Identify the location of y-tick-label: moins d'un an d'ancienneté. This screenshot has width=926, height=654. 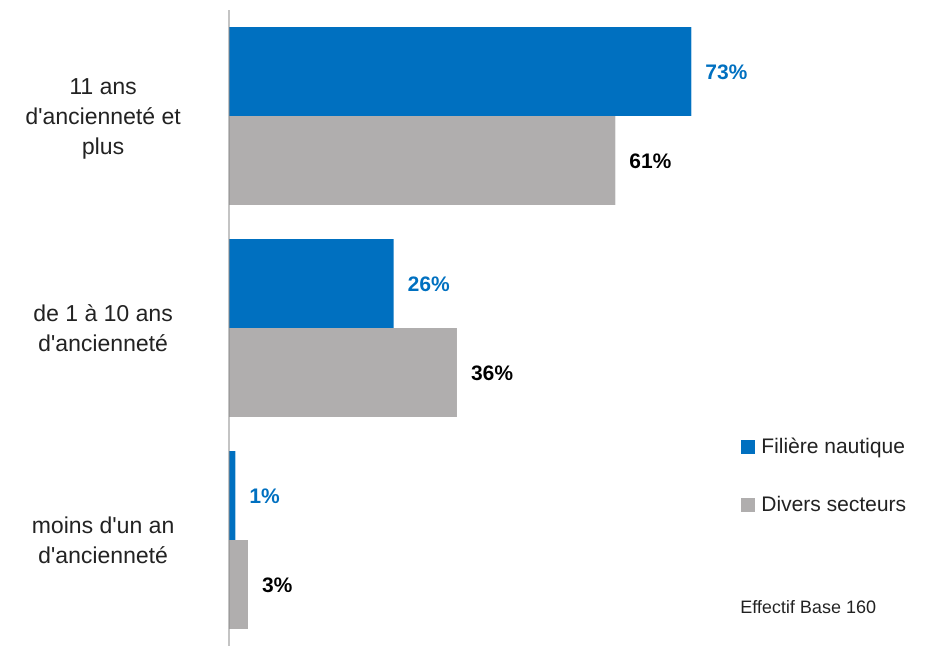
(103, 540).